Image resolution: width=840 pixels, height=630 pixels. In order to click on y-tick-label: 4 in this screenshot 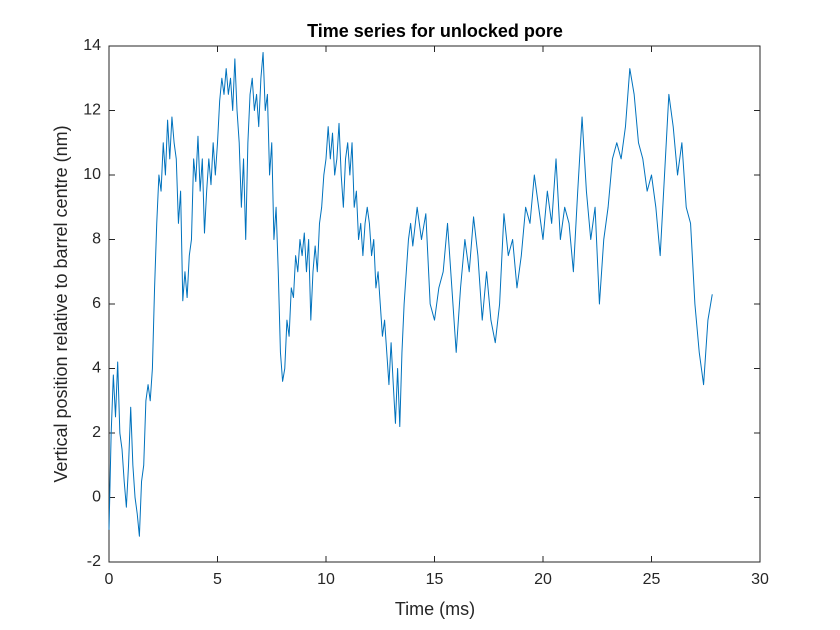, I will do `click(96, 368)`.